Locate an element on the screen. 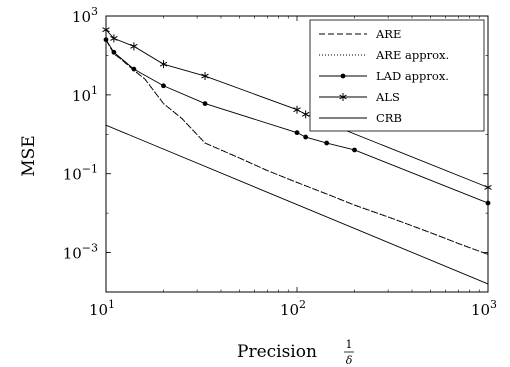 Image resolution: width=510 pixels, height=367 pixels. legend-entry-are-approx: ARE approx. is located at coordinates (384, 55).